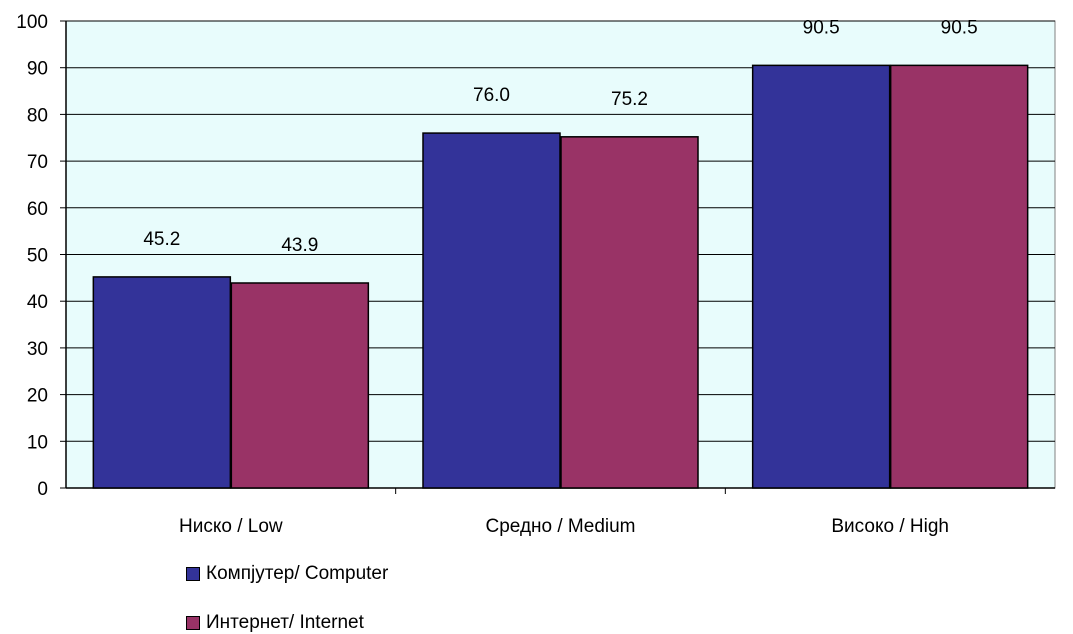 Image resolution: width=1073 pixels, height=634 pixels. Describe the element at coordinates (37, 302) in the screenshot. I see `y-tick-label: 40` at that location.